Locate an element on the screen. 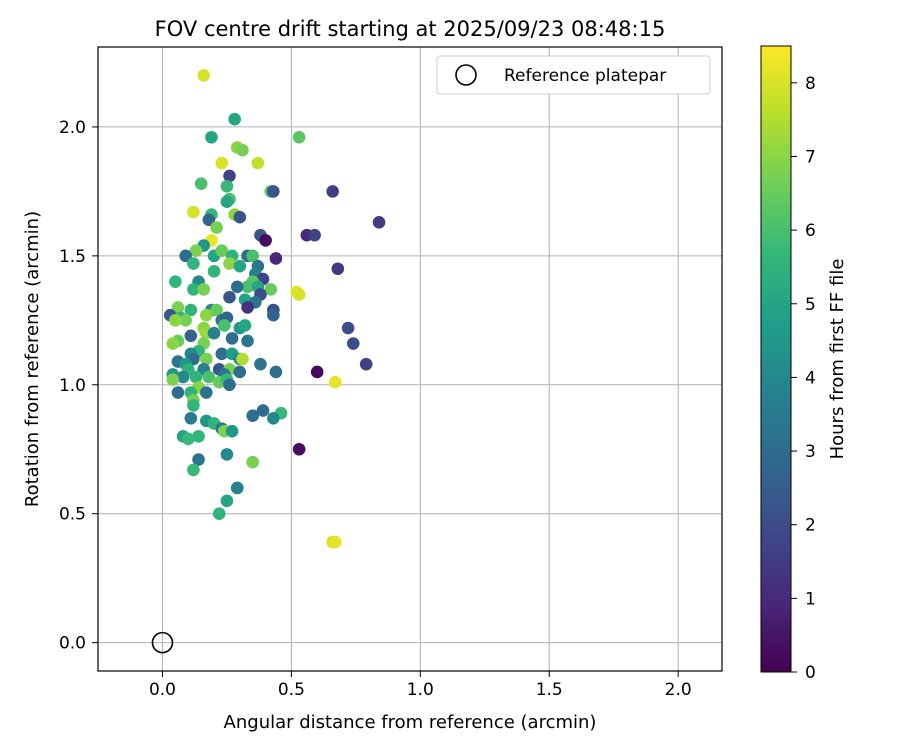 Image resolution: width=900 pixels, height=750 pixels. x-axis-ticks: 0.0 0.5 1.0 1.5 2.0 is located at coordinates (420, 685).